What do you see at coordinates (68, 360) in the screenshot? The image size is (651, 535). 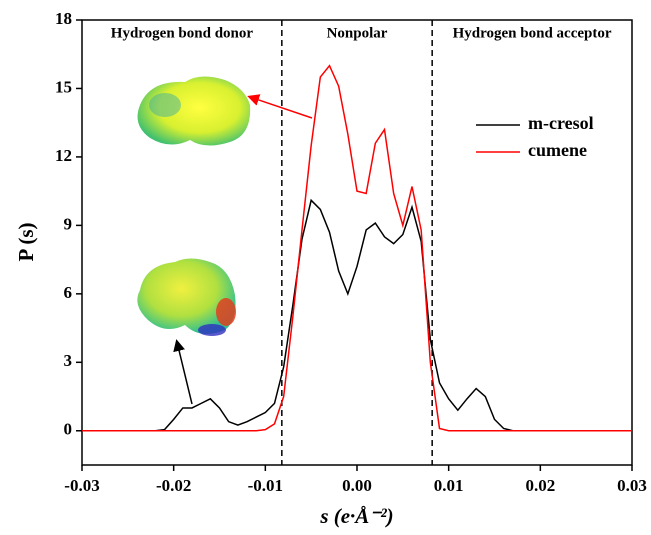 I see `y-tick-label: 3` at bounding box center [68, 360].